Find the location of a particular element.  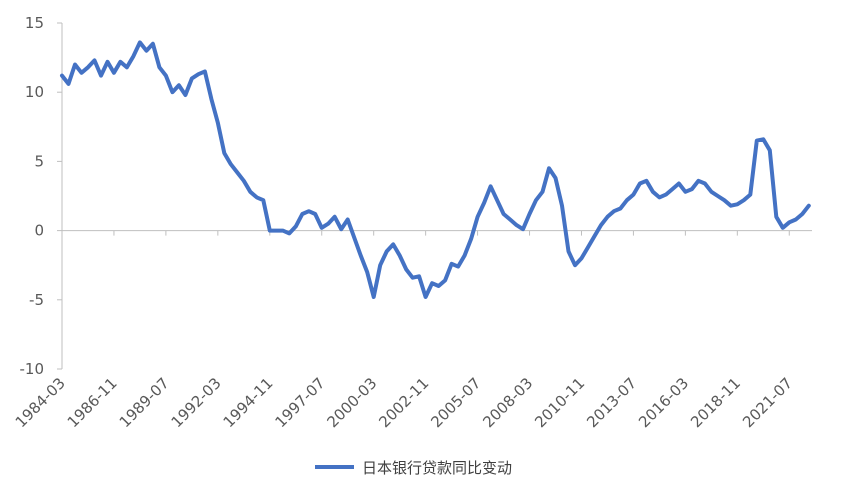

y-tick-label: -5 is located at coordinates (36, 300).